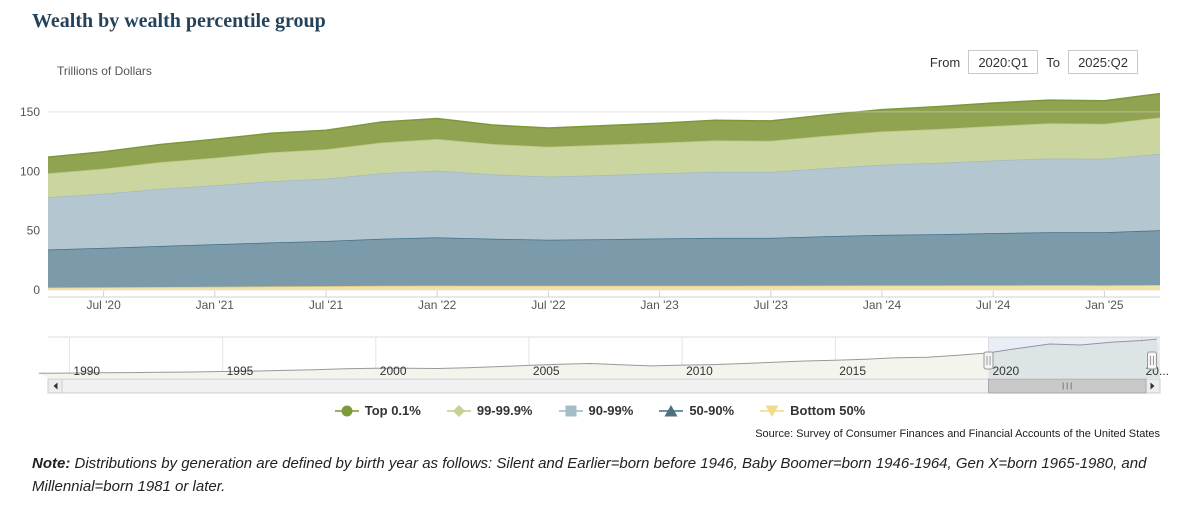 The width and height of the screenshot is (1200, 505). I want to click on date-range-controls: From To, so click(1034, 62).